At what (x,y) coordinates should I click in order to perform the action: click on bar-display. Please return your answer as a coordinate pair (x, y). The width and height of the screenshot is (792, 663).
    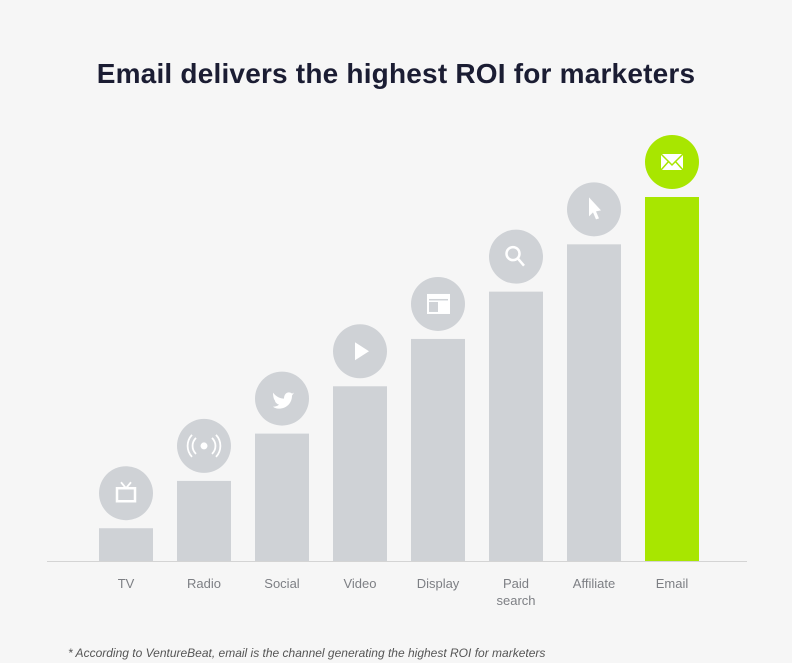
    Looking at the image, I should click on (438, 449).